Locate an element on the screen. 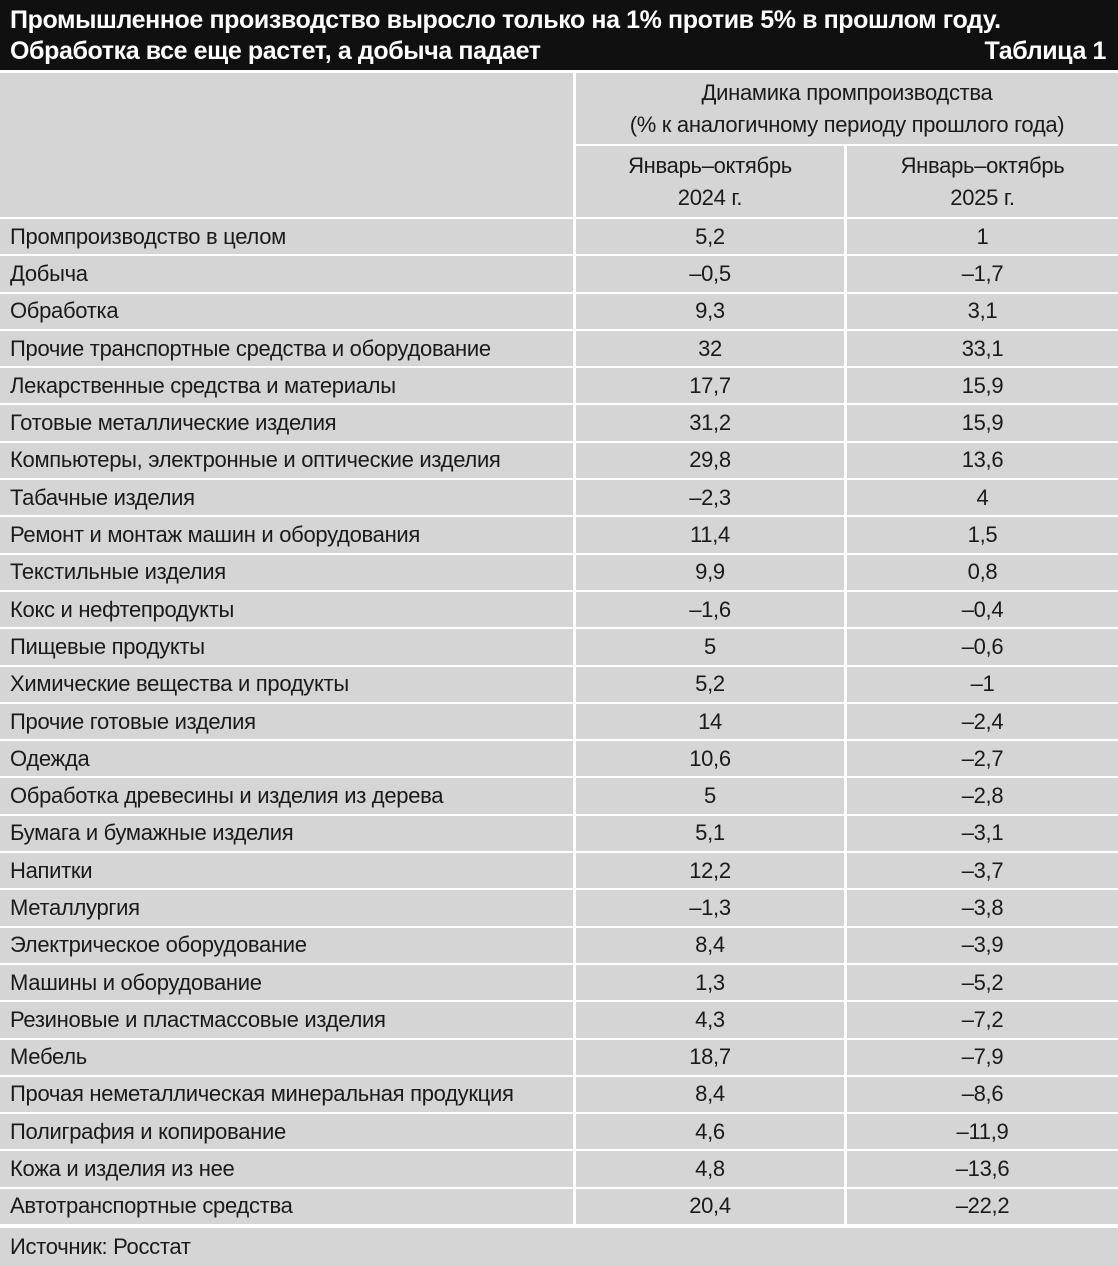 The height and width of the screenshot is (1266, 1118). row-label: Добыча is located at coordinates (288, 275).